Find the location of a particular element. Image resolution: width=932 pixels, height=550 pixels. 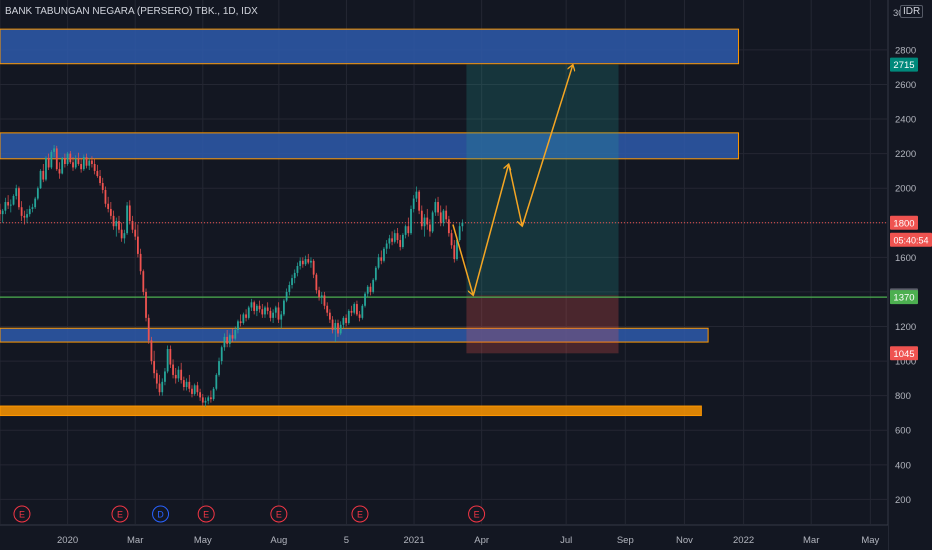

price-label-text: 2715 is located at coordinates (903, 65).